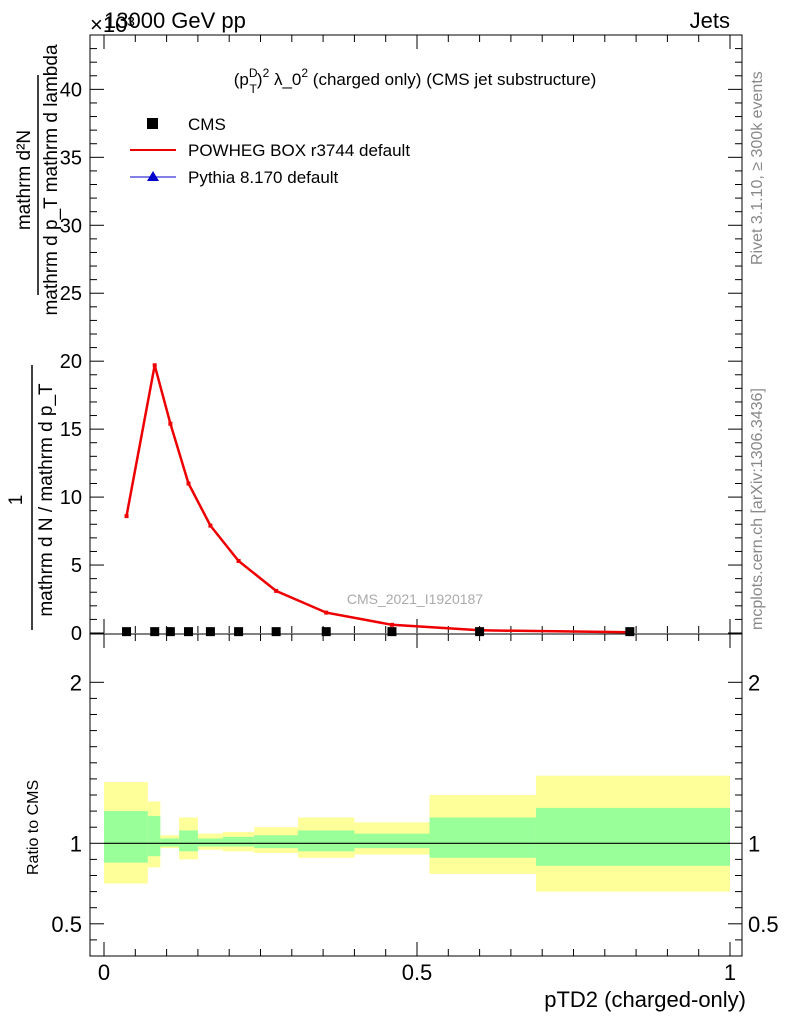 Image resolution: width=786 pixels, height=1024 pixels. Describe the element at coordinates (112, 24) in the screenshot. I see `header-exponent: ×10³` at that location.